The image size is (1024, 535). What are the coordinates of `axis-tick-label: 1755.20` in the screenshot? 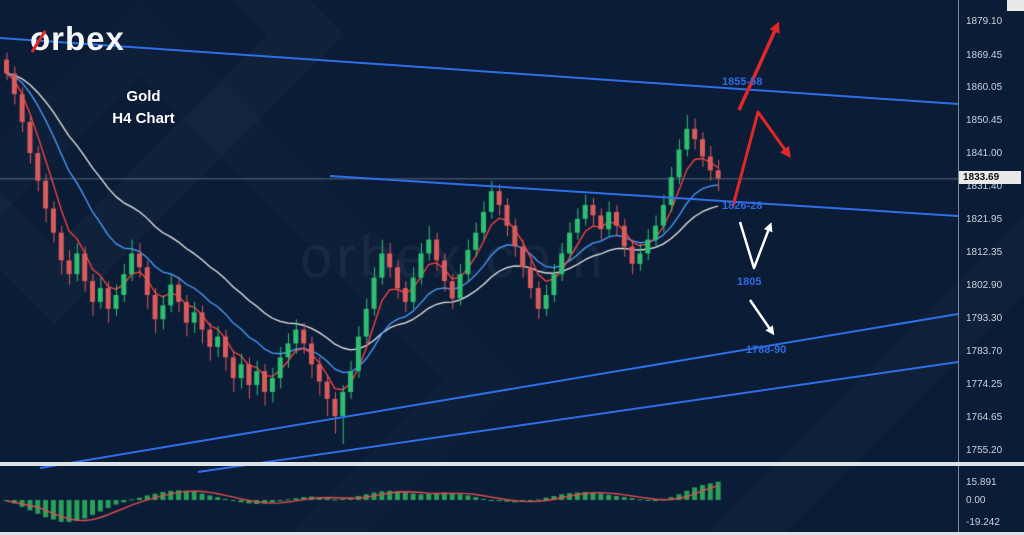 It's located at (984, 451).